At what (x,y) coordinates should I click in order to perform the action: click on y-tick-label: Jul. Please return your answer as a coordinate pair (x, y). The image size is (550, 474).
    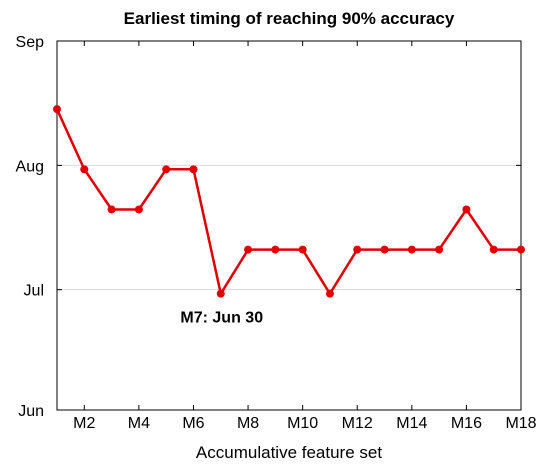
    Looking at the image, I should click on (34, 291).